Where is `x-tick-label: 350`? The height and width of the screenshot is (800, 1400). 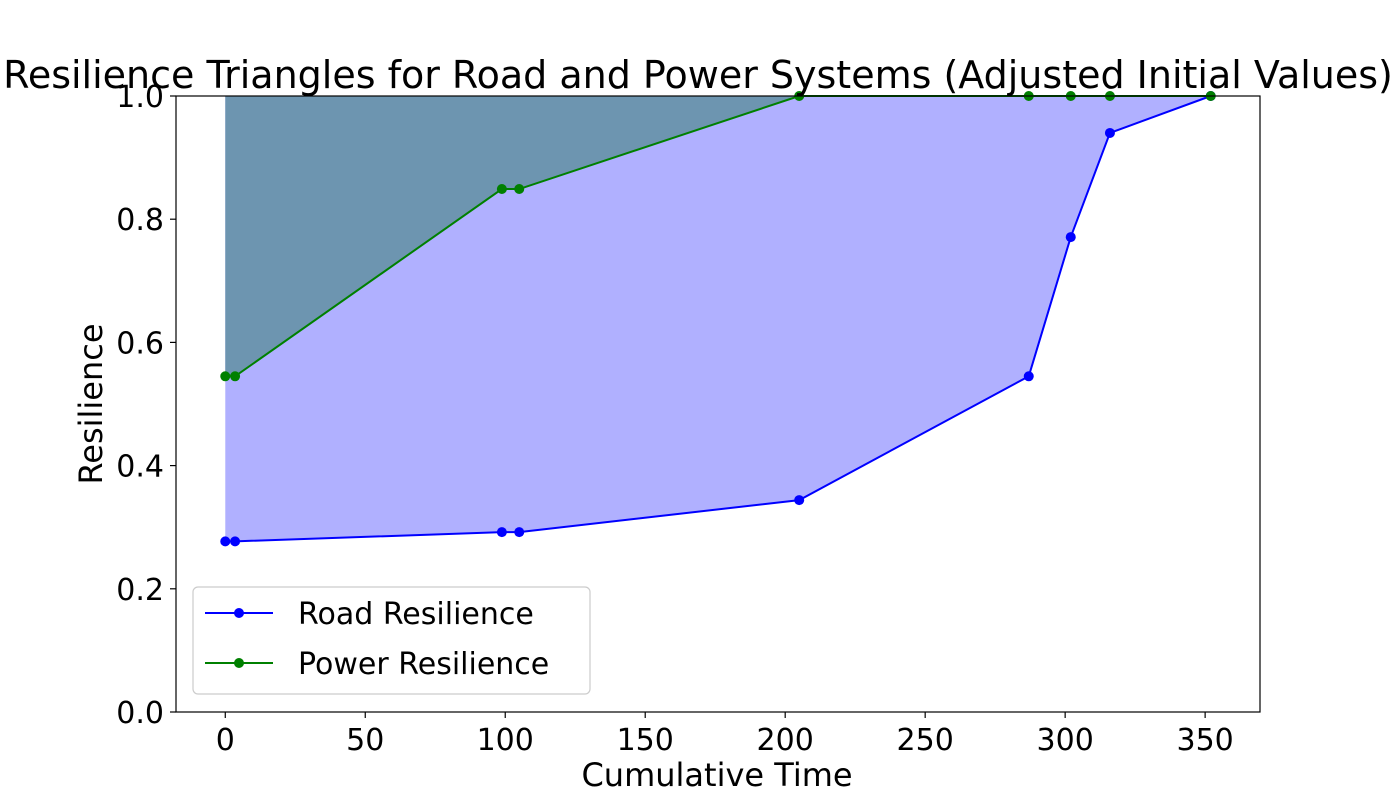 x-tick-label: 350 is located at coordinates (1204, 740).